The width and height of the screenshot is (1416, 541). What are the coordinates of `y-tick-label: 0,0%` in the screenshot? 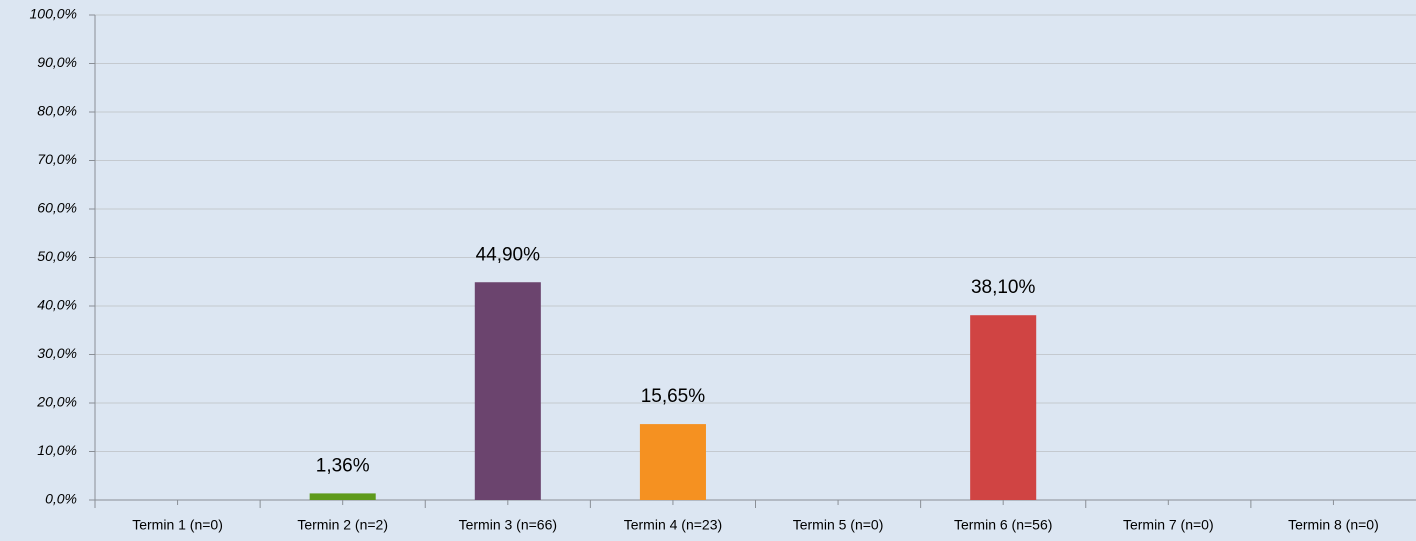 It's located at (61, 499).